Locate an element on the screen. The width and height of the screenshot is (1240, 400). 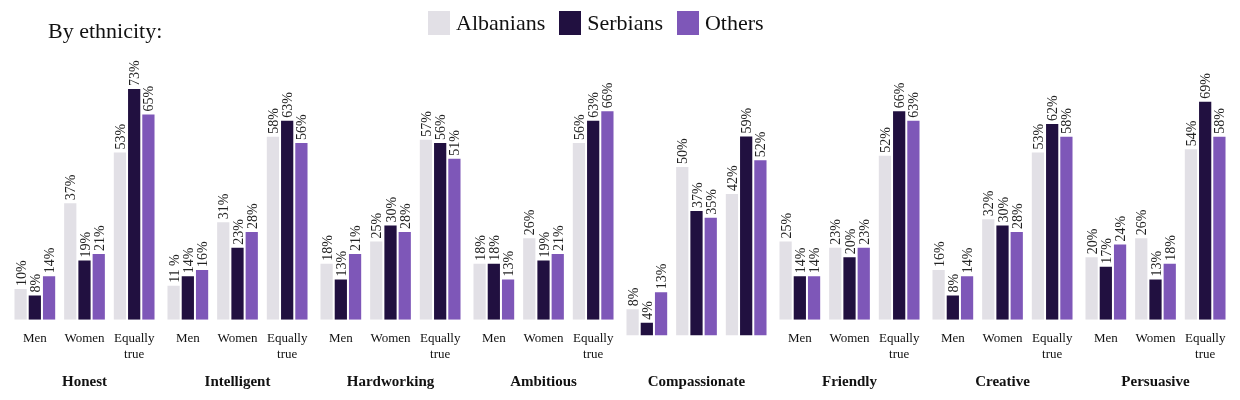
data-label: 59% is located at coordinates (747, 120).